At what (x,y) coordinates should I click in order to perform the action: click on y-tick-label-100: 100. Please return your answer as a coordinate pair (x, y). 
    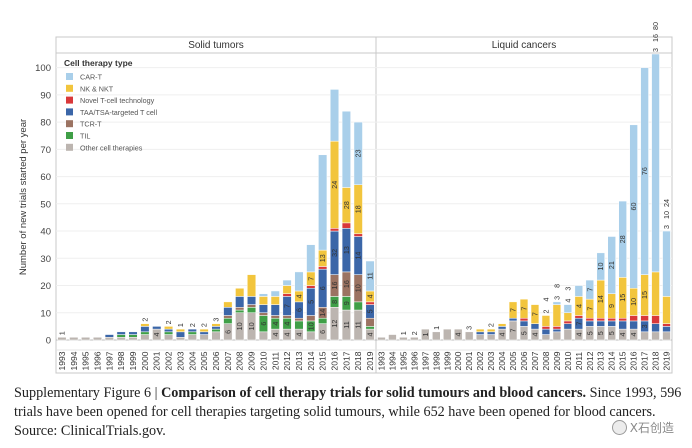
    Looking at the image, I should click on (43, 68).